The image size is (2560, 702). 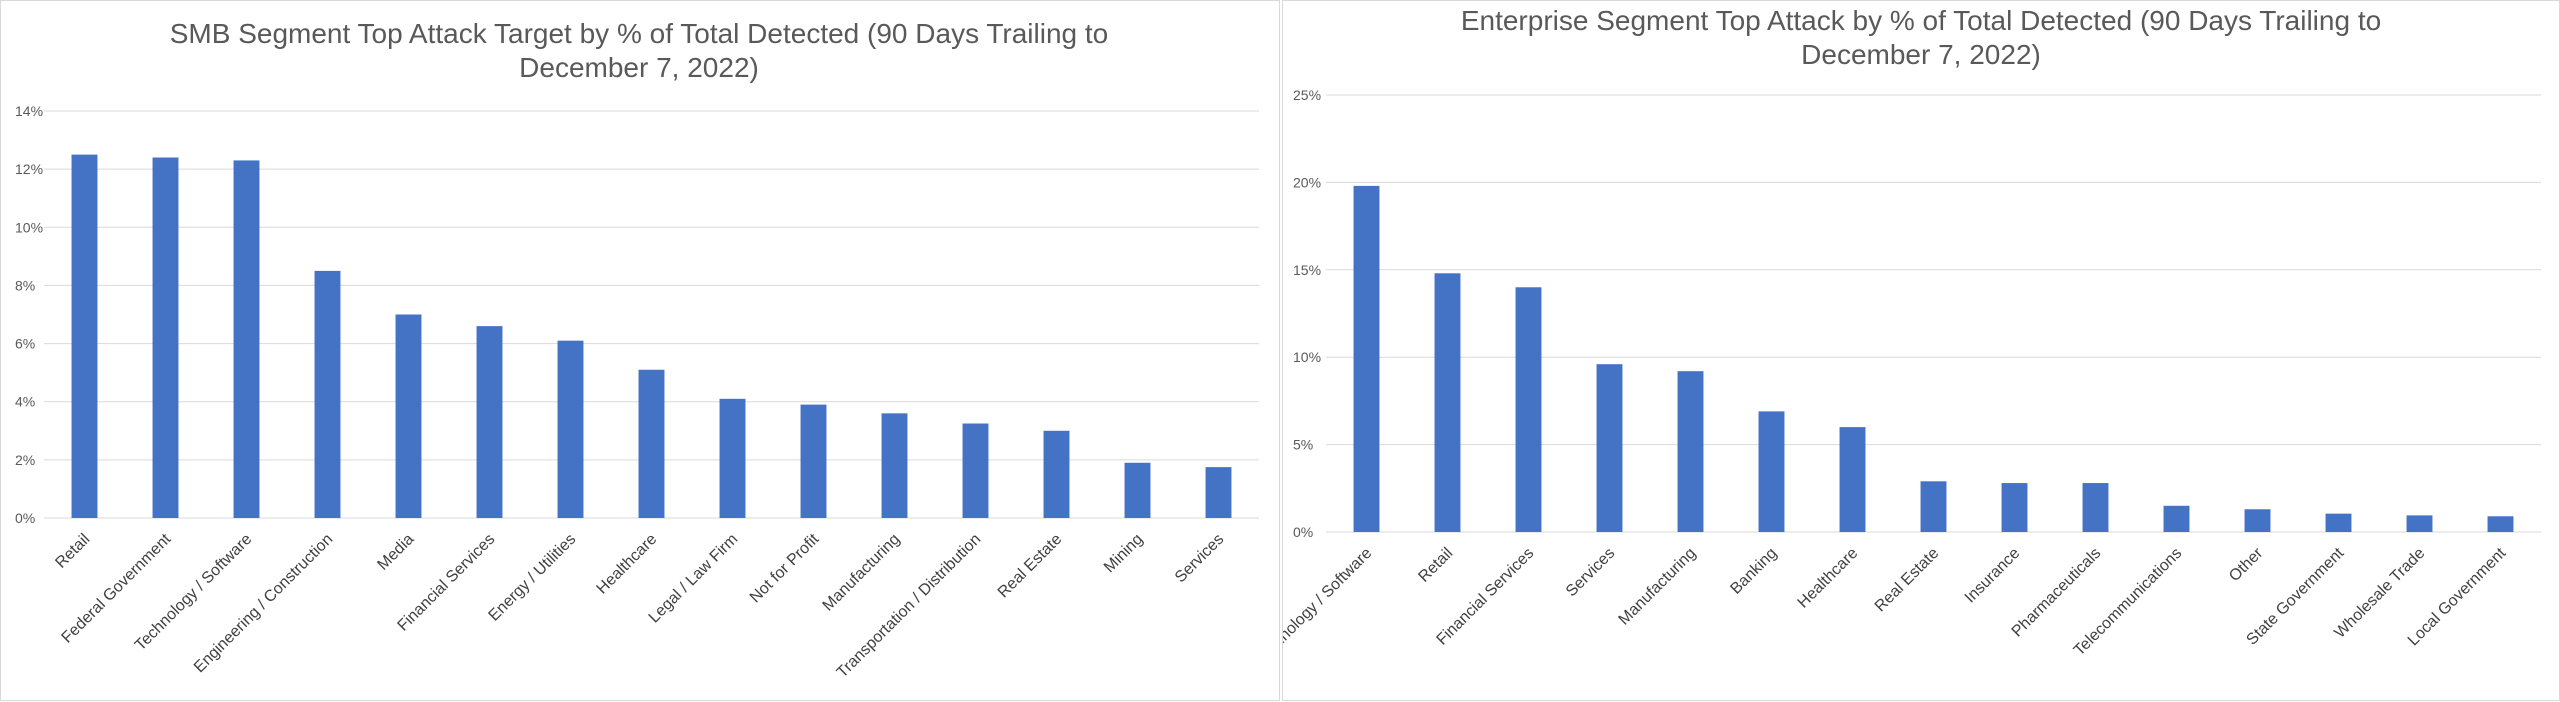 I want to click on y-tick-label: 8%, so click(x=25, y=285).